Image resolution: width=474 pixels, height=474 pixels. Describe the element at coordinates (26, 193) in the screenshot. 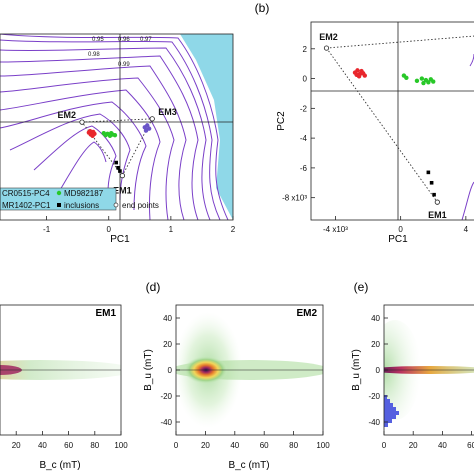

I see `legend-label: CR0515-PC4` at that location.